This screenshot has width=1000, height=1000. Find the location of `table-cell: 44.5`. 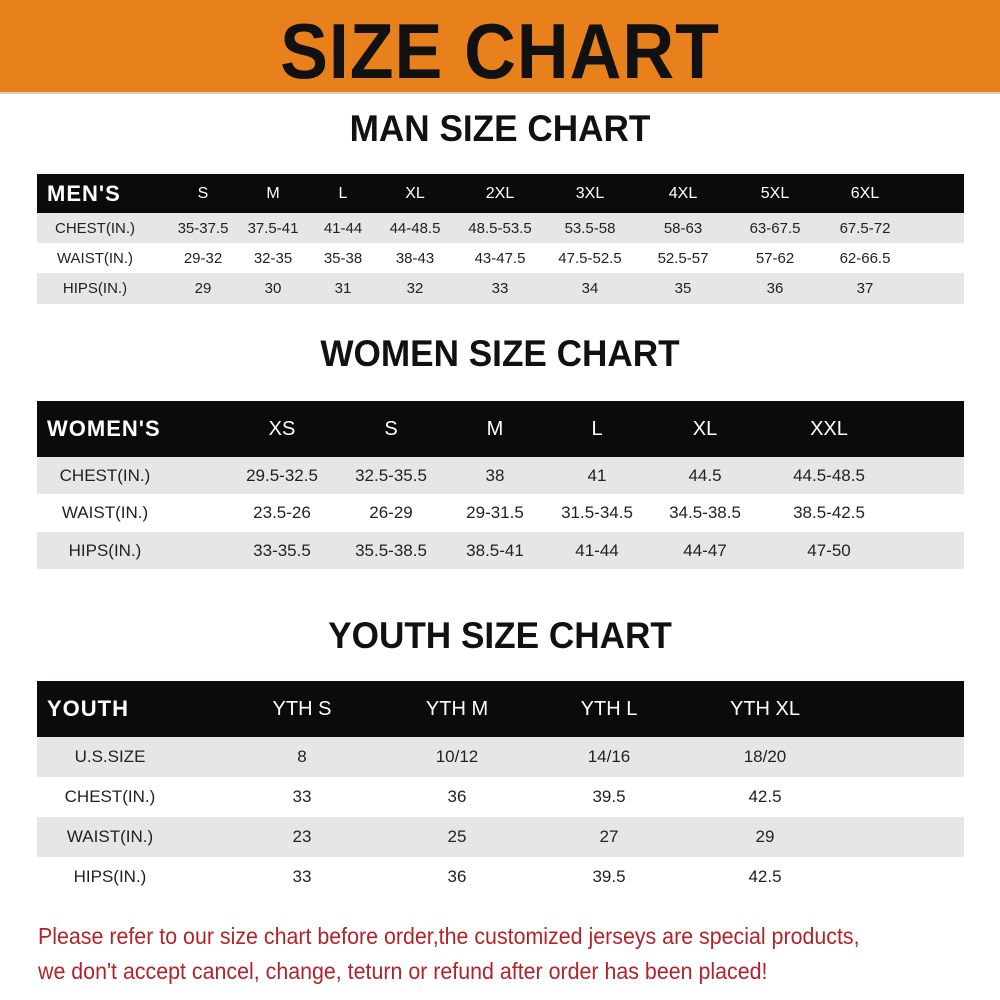

table-cell: 44.5 is located at coordinates (705, 475).